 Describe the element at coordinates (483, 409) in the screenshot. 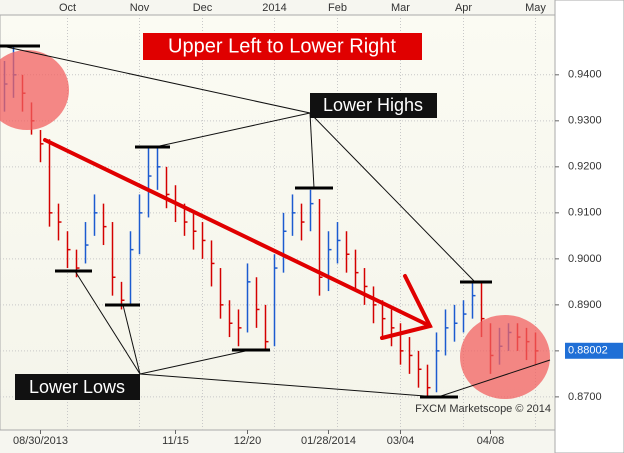

I see `source: FXCM Marketscope © 2014` at that location.